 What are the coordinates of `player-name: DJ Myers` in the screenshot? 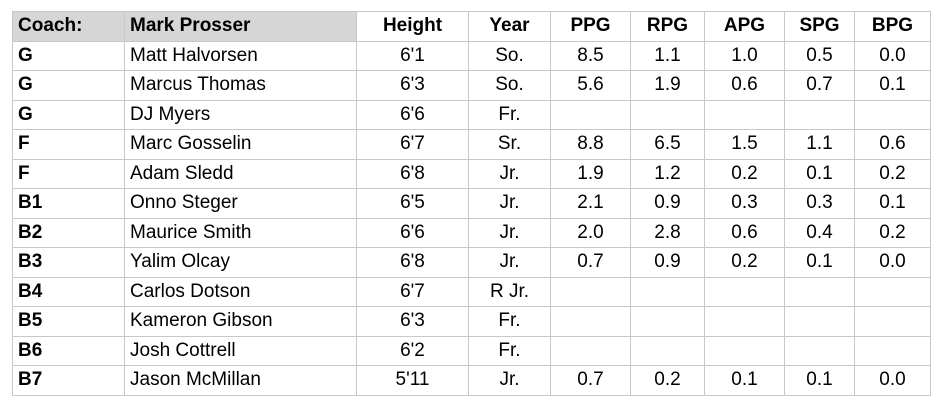 It's located at (240, 114).